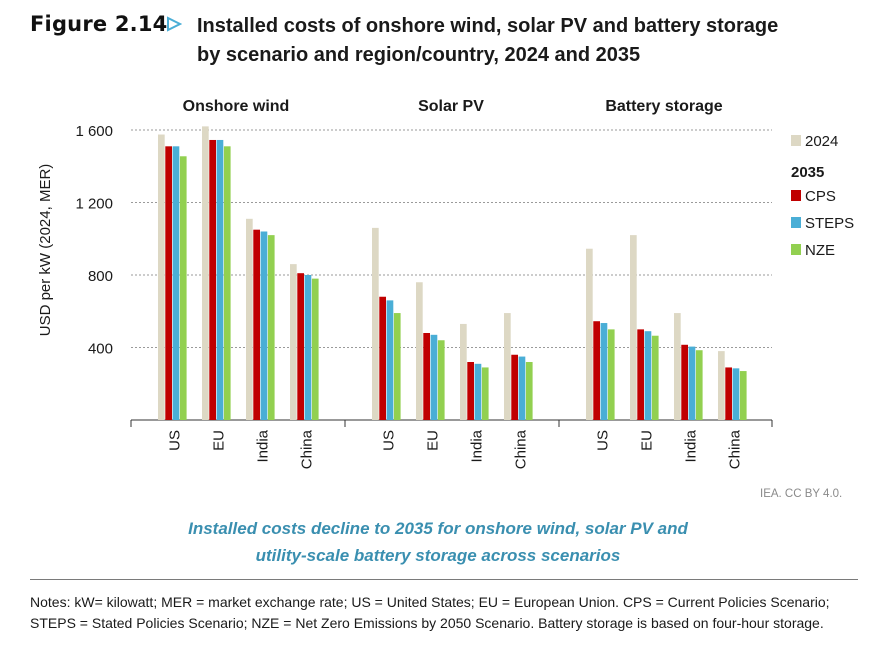 This screenshot has height=663, width=876. What do you see at coordinates (801, 494) in the screenshot?
I see `source-credit: IEA. CC BY 4.0.` at bounding box center [801, 494].